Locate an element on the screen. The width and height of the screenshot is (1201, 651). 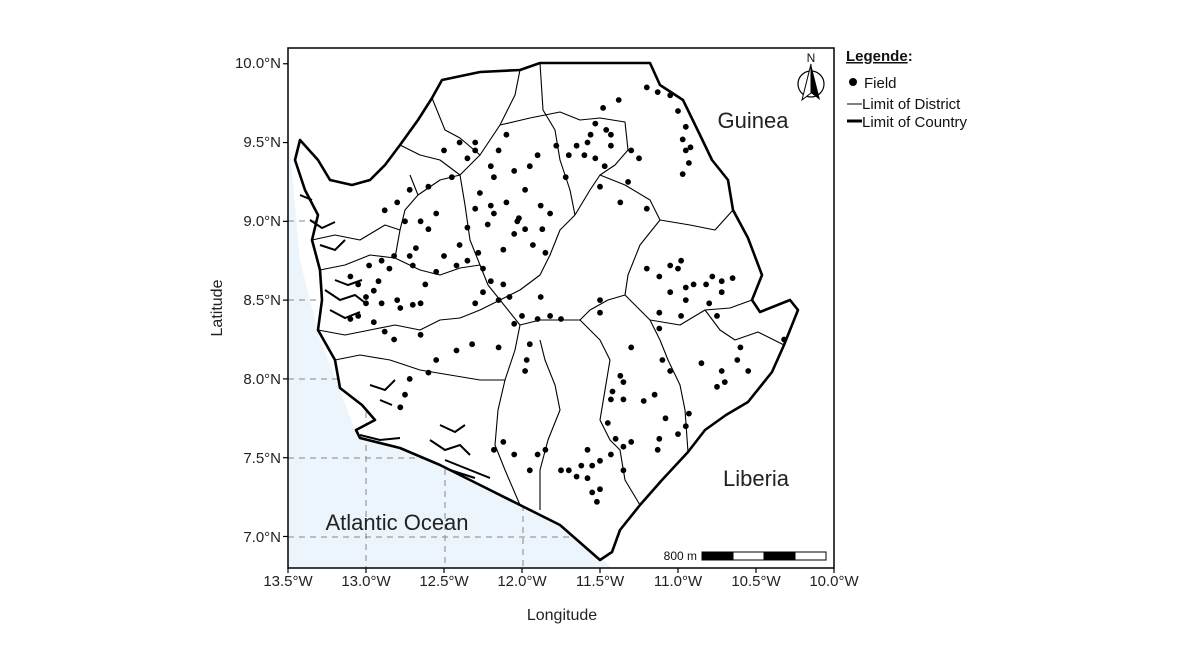
legend-country-label: Limit of Country is located at coordinates (915, 122).